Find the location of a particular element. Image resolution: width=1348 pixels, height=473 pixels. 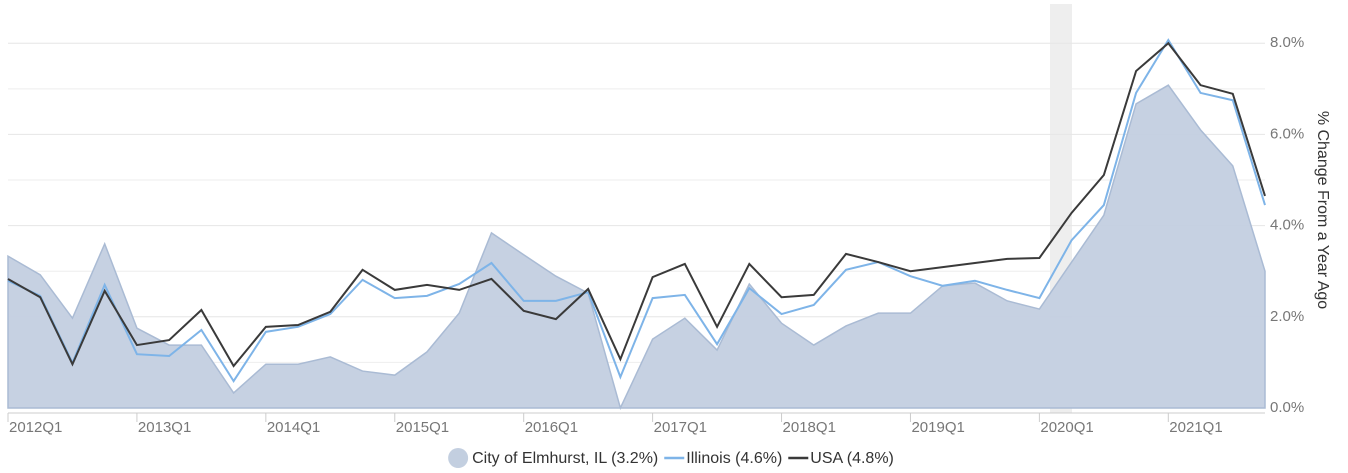

y-tick-label: 8.0% is located at coordinates (1287, 42).